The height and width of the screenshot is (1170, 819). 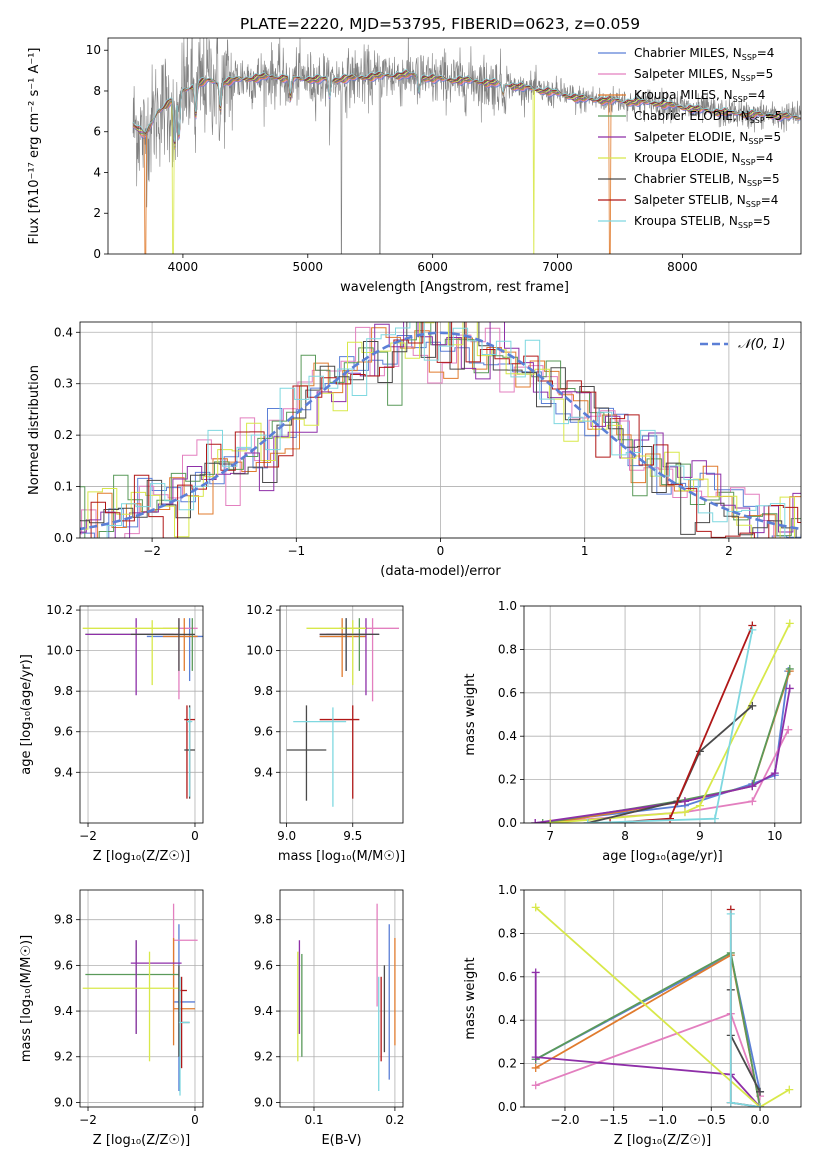 I want to click on y-tick-label: 10.0, so click(x=59, y=651).